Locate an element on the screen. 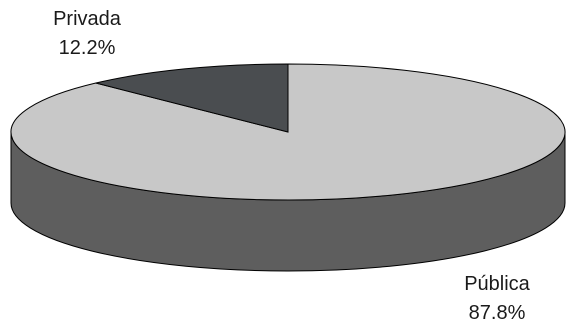 Image resolution: width=566 pixels, height=328 pixels. label-privada: Privada is located at coordinates (87, 19).